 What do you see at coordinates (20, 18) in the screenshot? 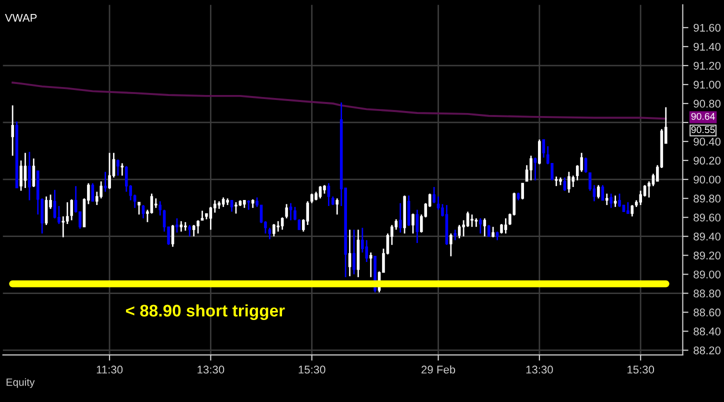
I see `text: VWAP` at bounding box center [20, 18].